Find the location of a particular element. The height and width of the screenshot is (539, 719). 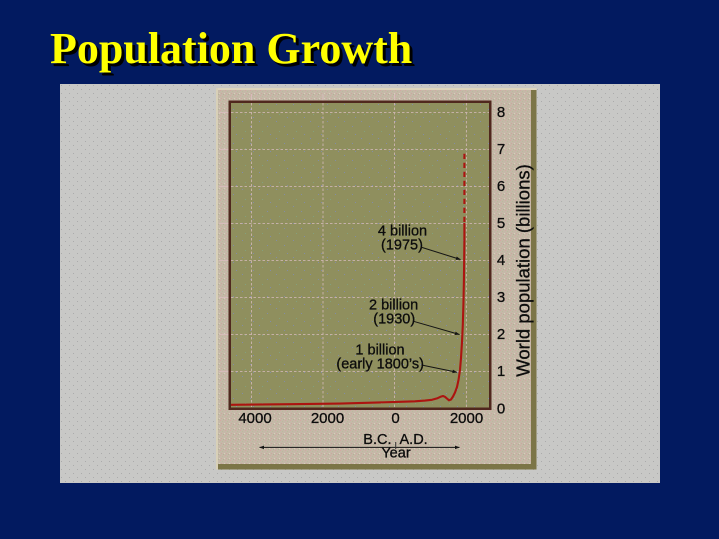

svg-text: 3 is located at coordinates (501, 297).